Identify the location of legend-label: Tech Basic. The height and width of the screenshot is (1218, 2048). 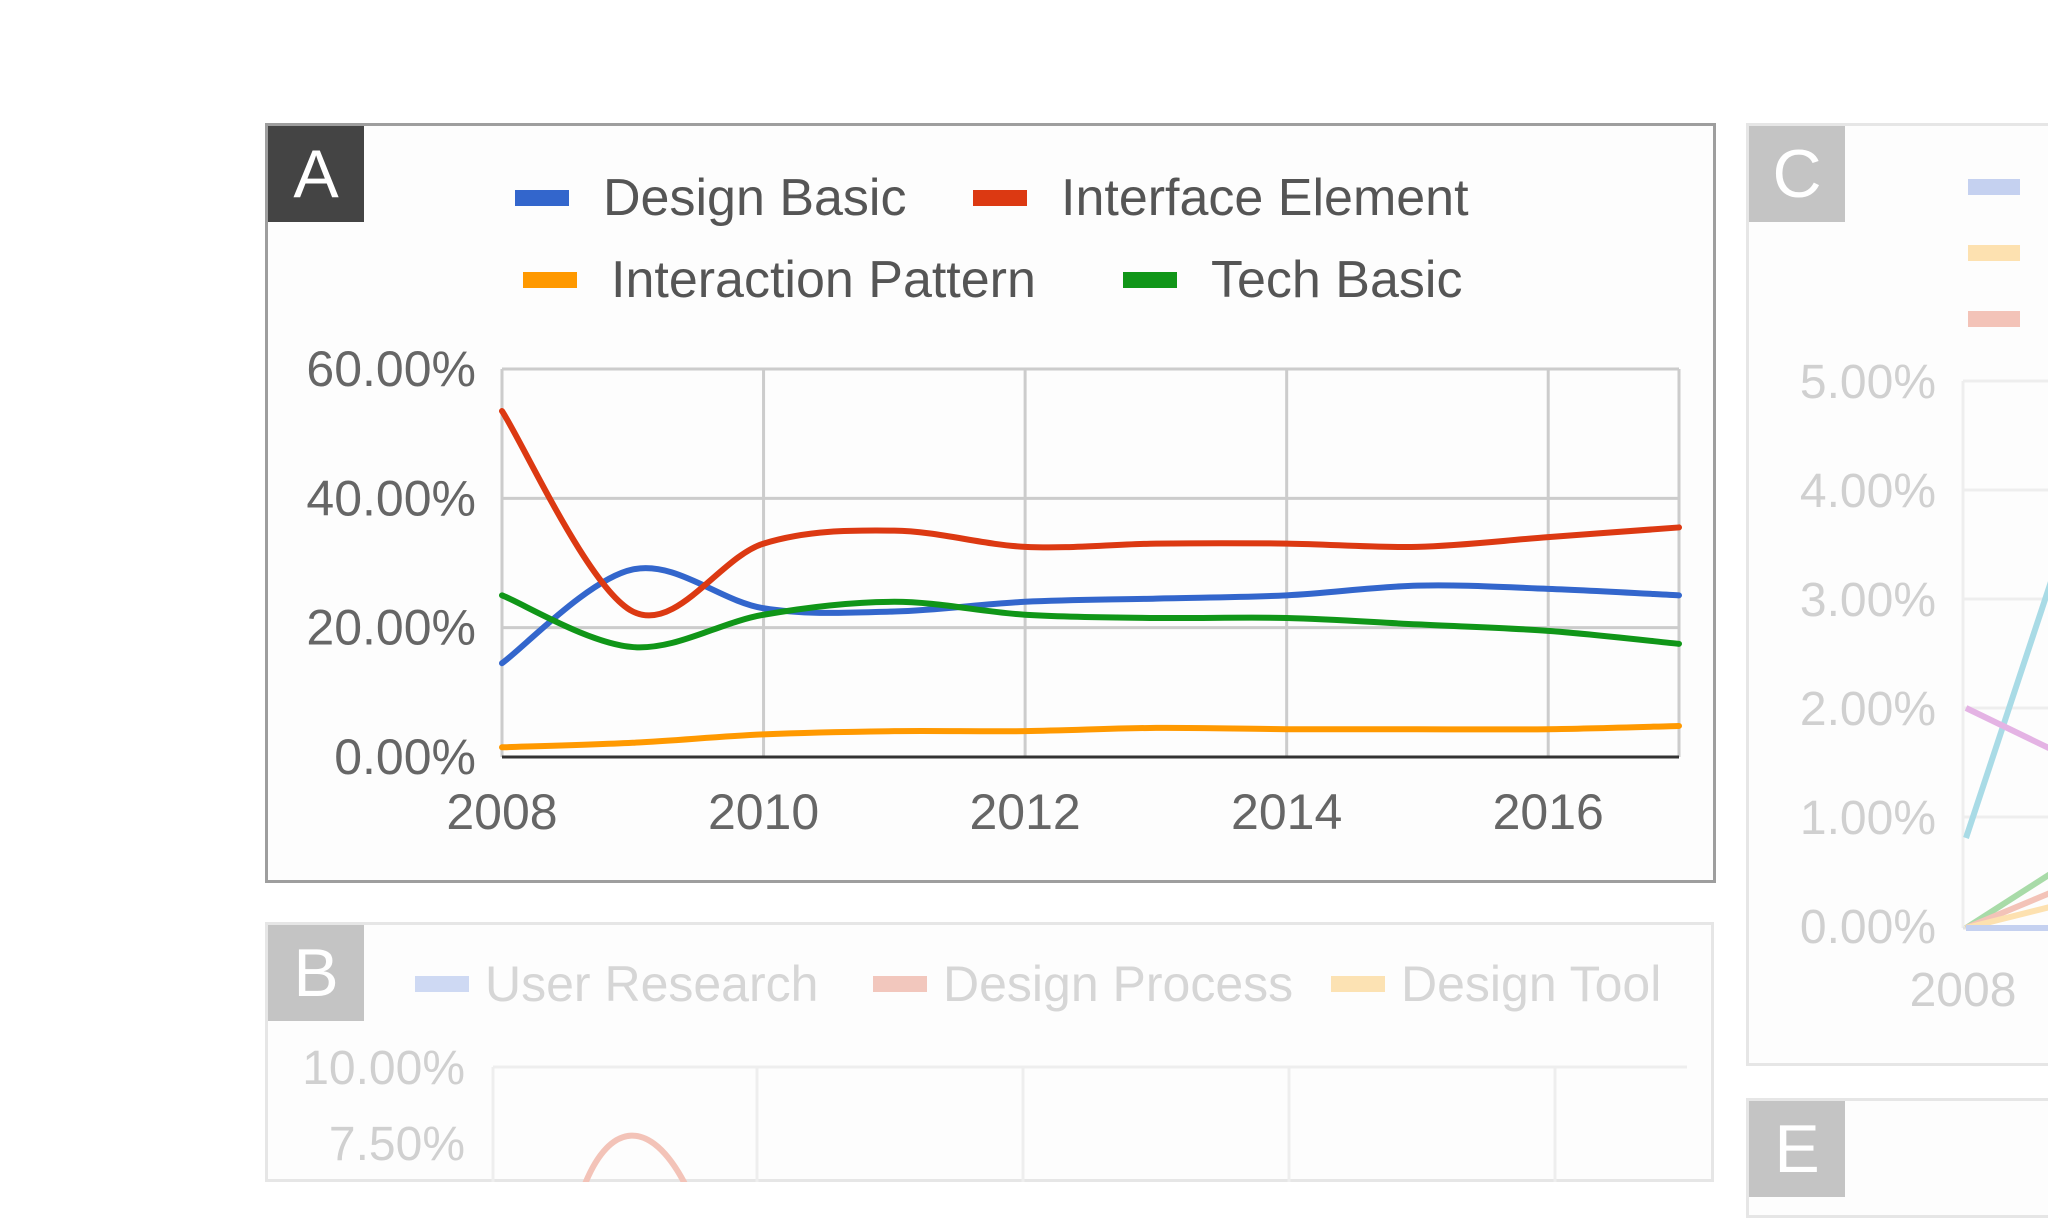
(1337, 280).